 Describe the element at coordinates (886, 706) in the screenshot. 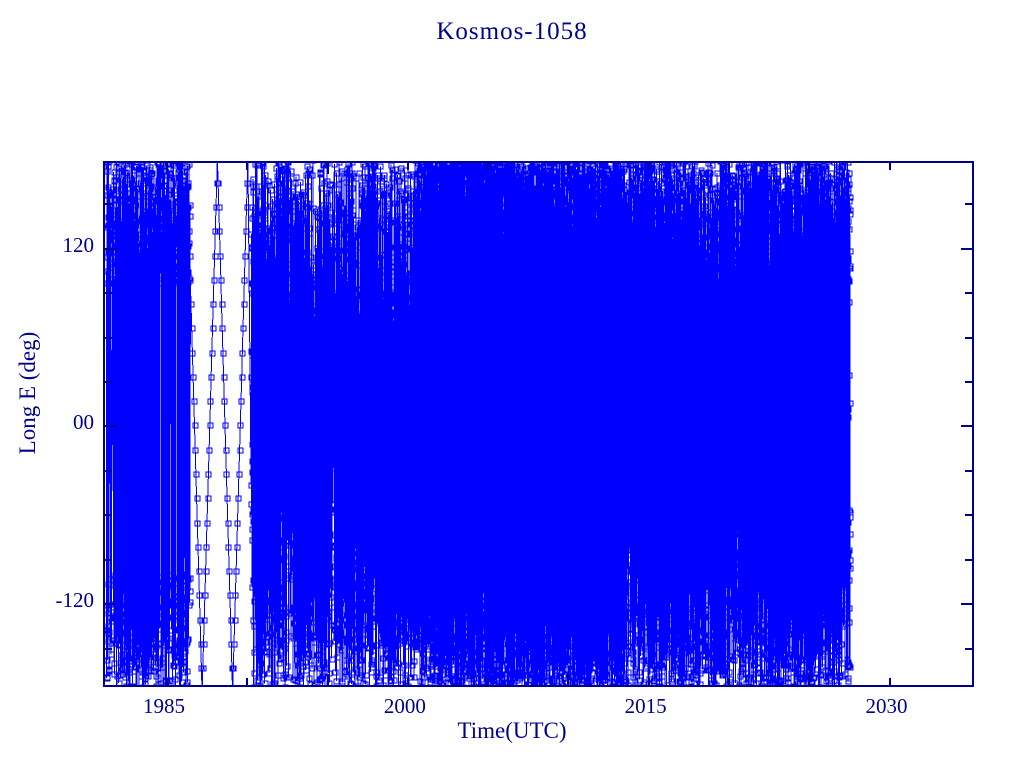

I see `x-tick-label: 2030` at that location.